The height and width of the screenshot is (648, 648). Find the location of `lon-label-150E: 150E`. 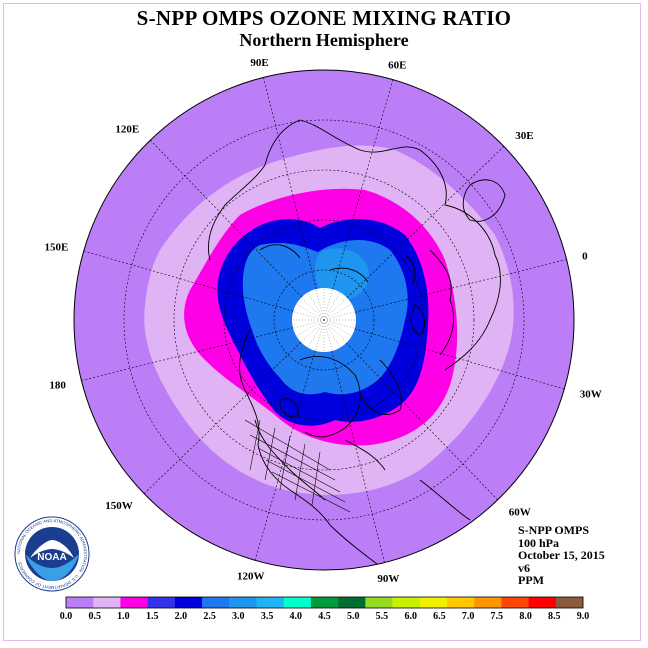

lon-label-150E: 150E is located at coordinates (56, 248).